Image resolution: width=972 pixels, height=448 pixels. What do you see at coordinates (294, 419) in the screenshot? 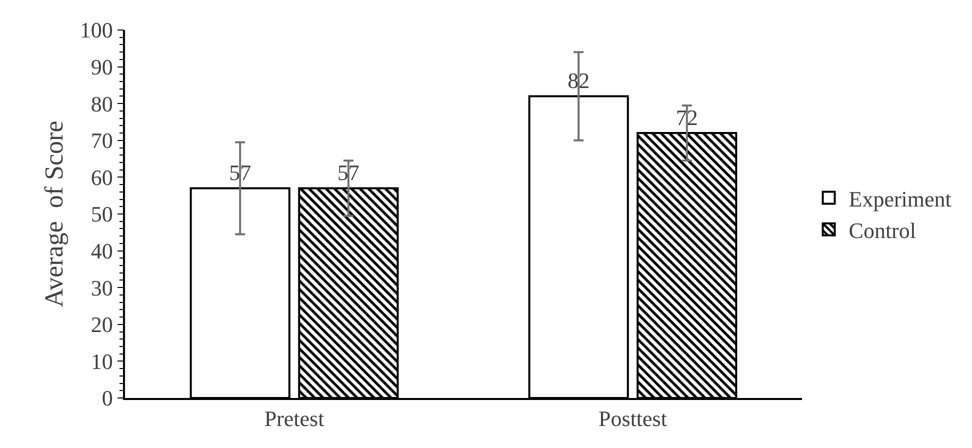
I see `x-tick-label: Pretest` at bounding box center [294, 419].